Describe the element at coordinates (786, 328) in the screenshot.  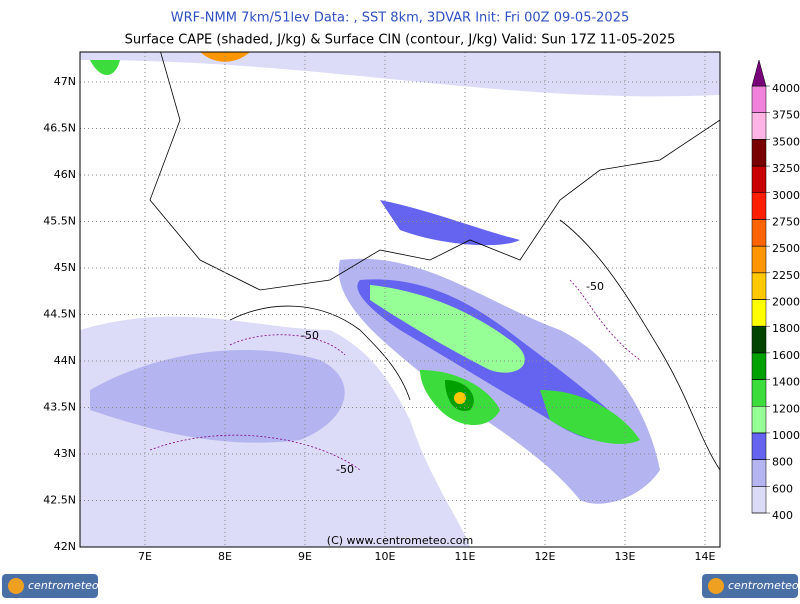
I see `colorbar-label: 1800` at that location.